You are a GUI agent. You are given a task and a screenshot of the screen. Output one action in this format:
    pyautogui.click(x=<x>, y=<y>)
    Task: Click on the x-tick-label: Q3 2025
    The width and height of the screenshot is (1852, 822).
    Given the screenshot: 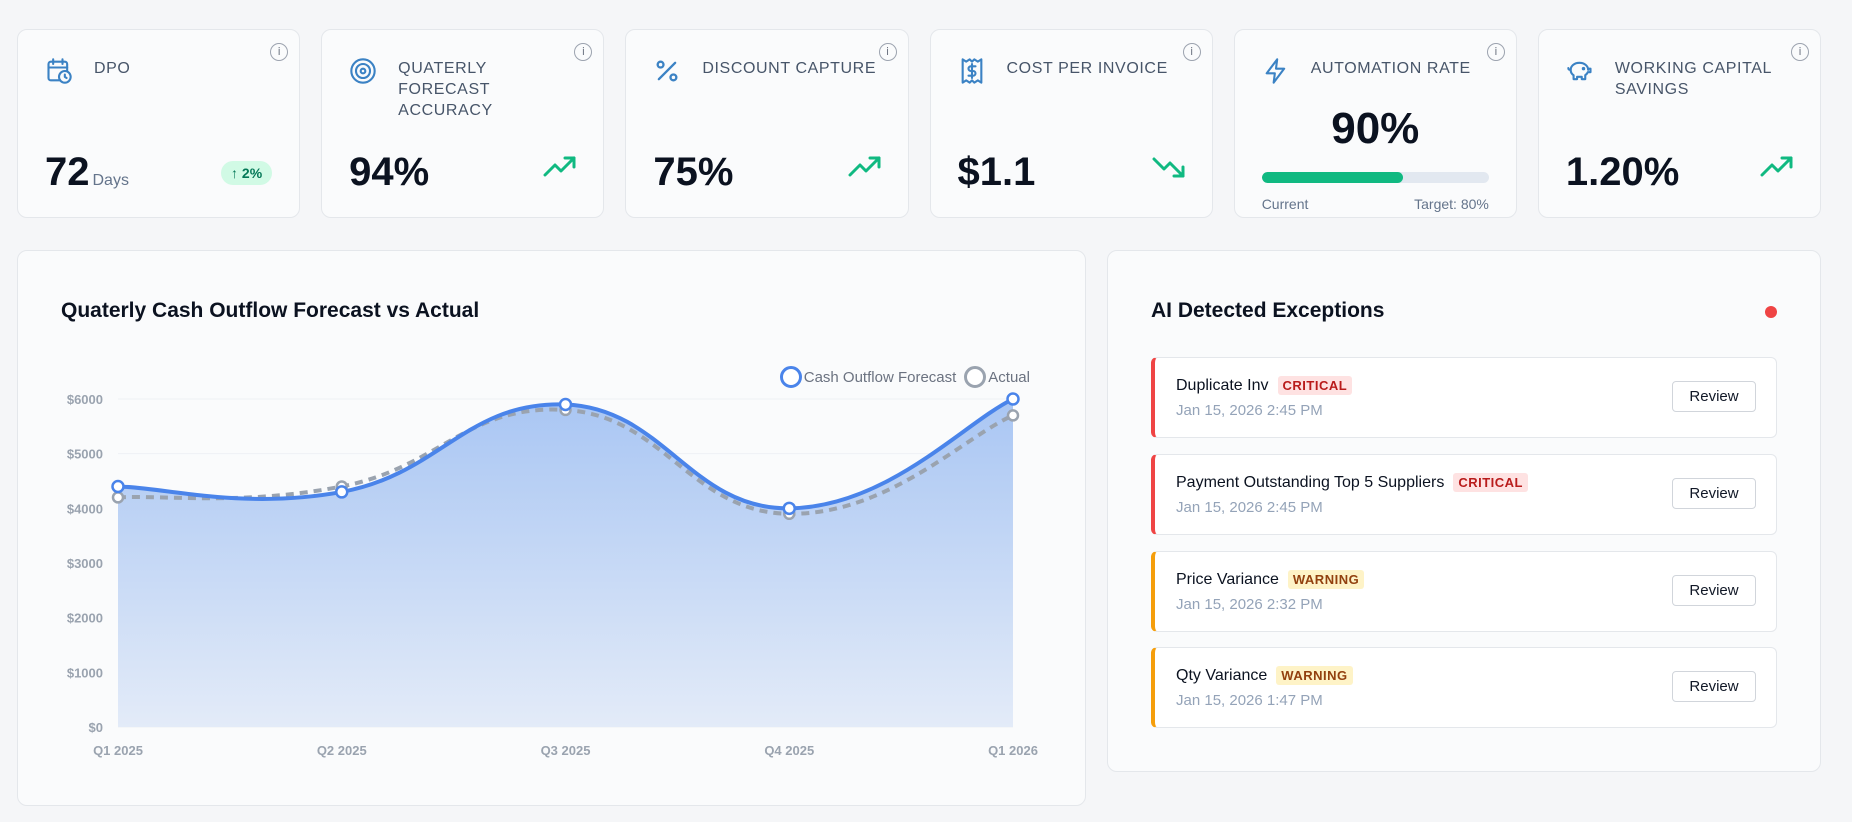 What is the action you would take?
    pyautogui.click(x=566, y=750)
    